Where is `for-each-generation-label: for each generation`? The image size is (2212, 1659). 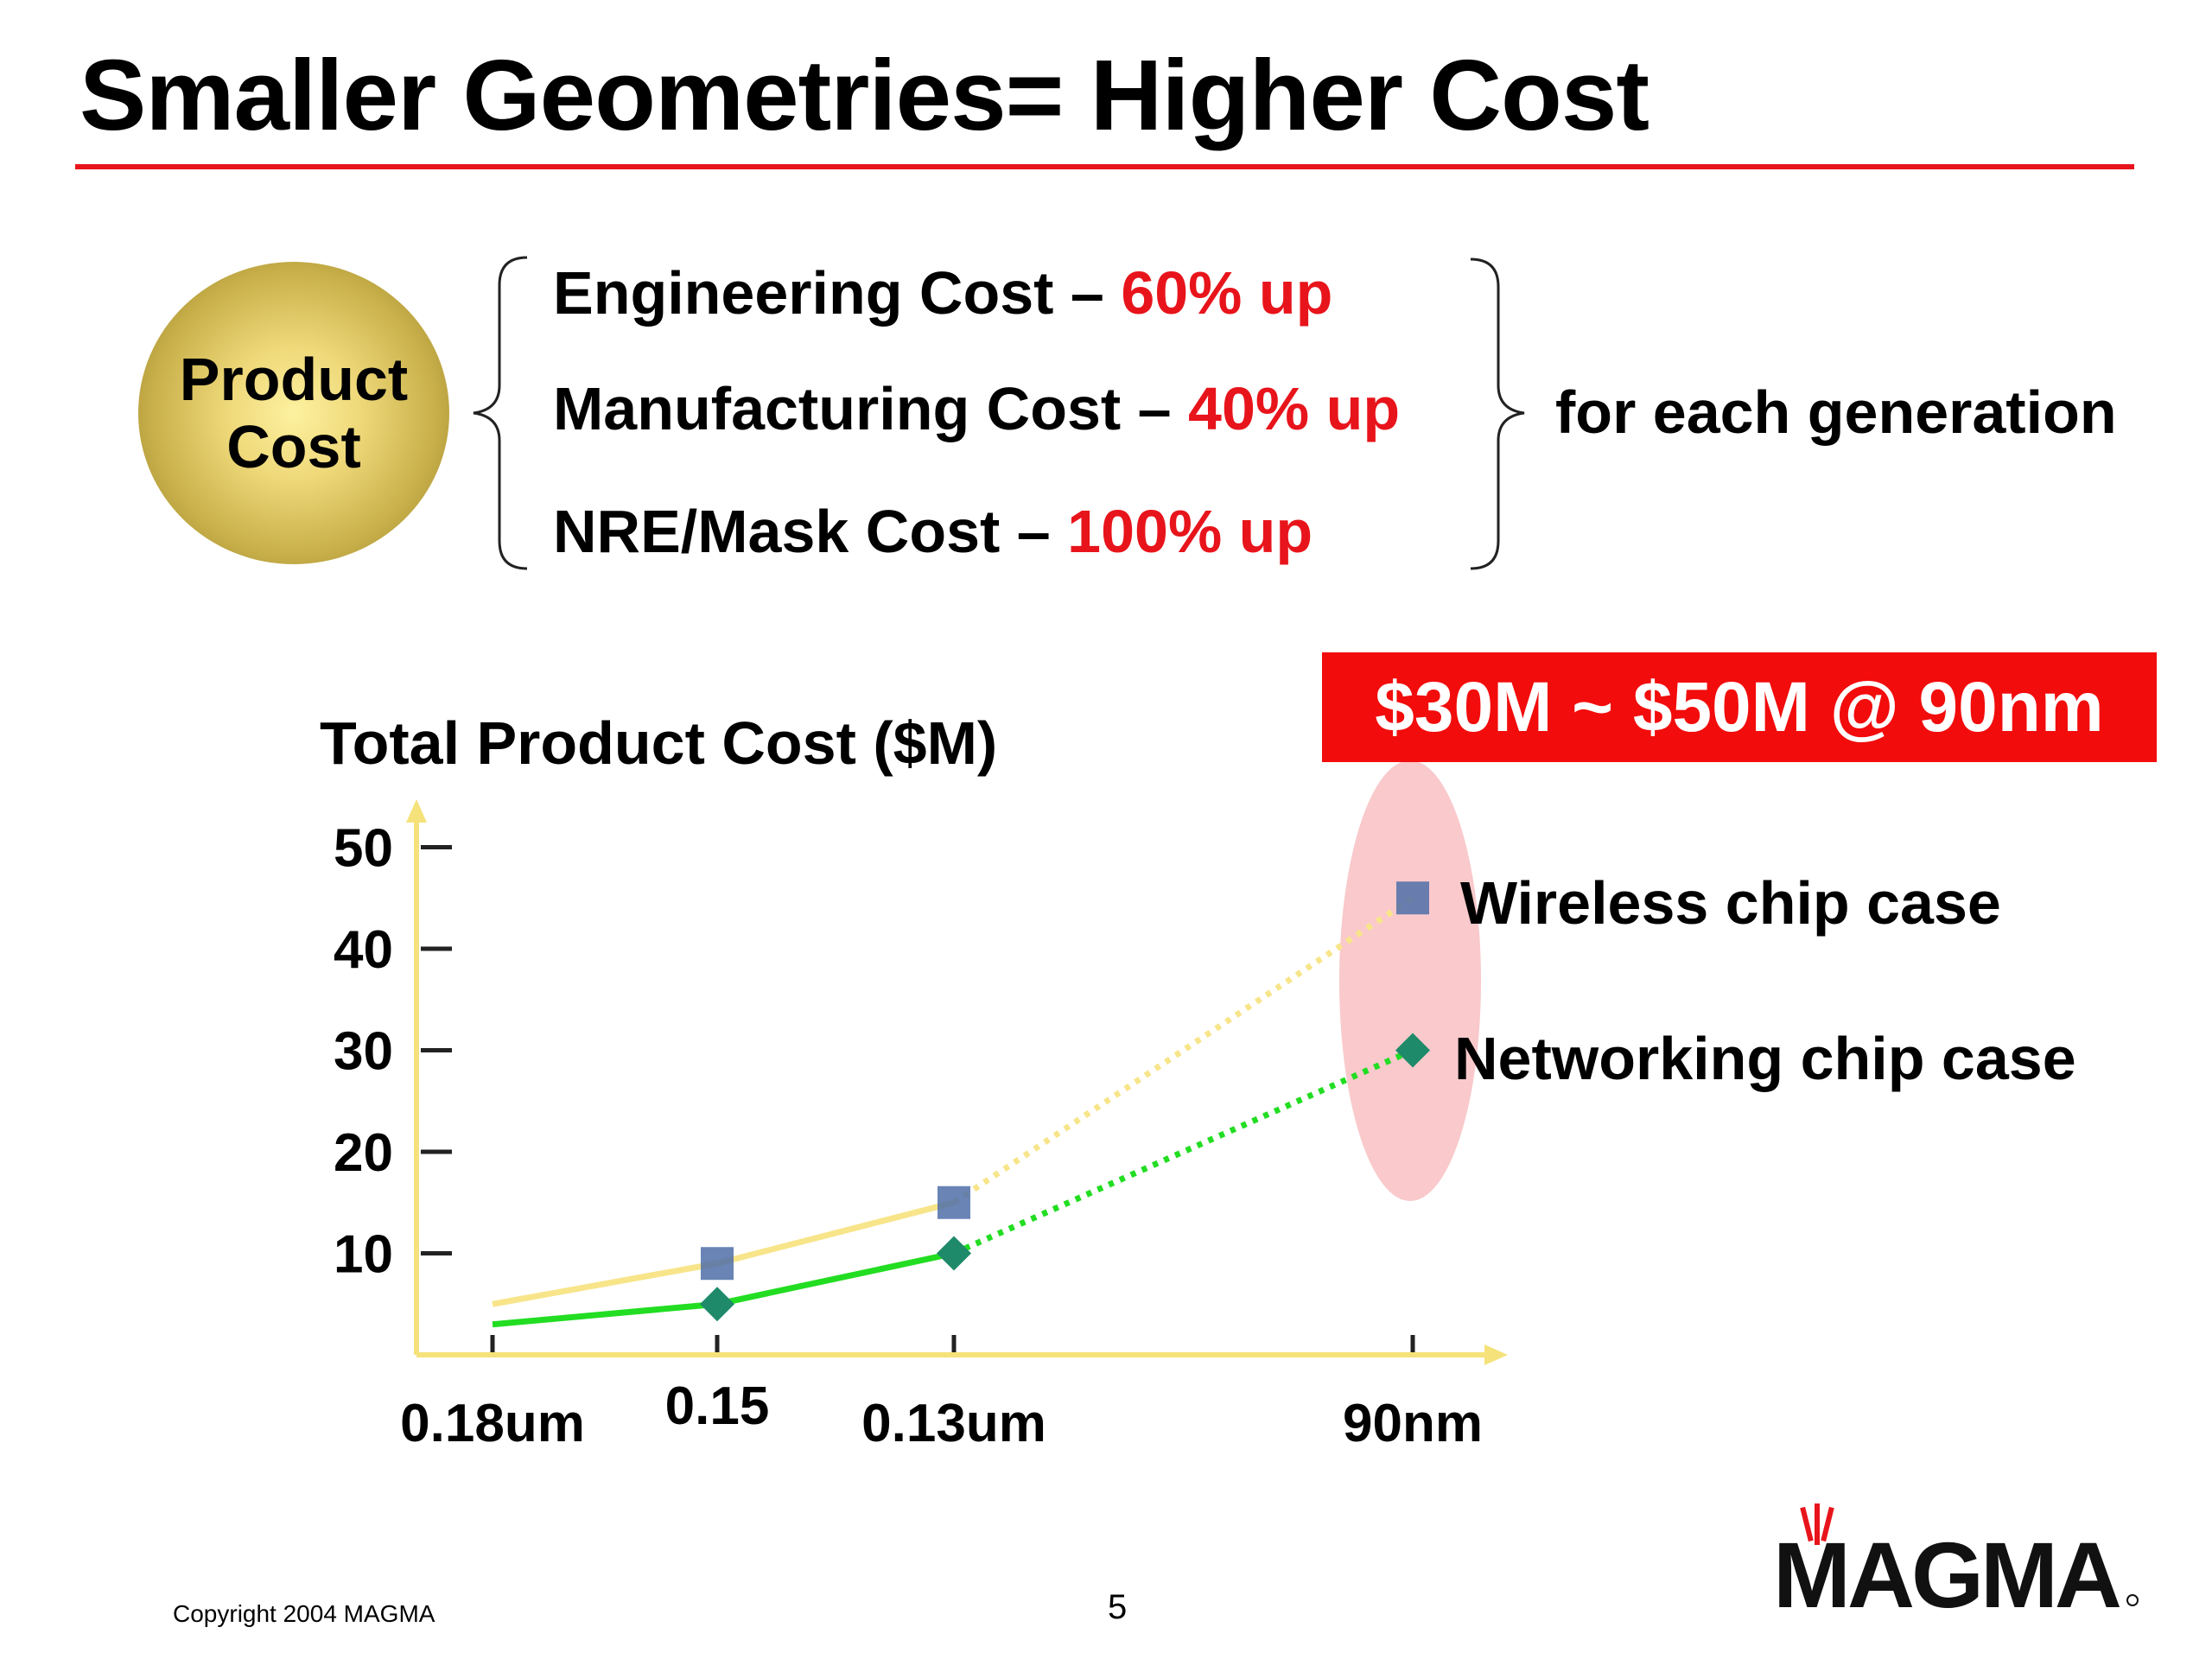
for-each-generation-label: for each generation is located at coordinates (1836, 412).